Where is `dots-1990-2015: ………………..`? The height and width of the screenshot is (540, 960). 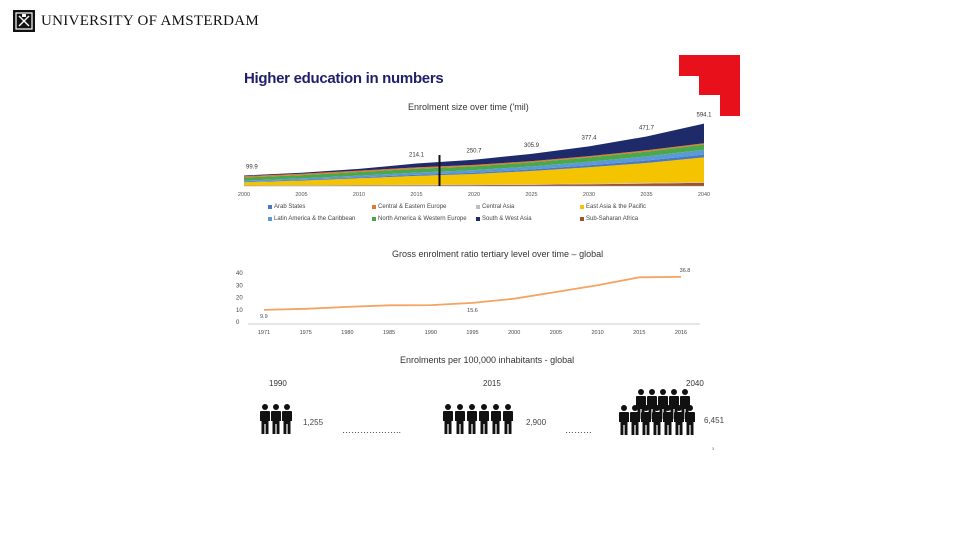
dots-1990-2015: ……………….. is located at coordinates (372, 430).